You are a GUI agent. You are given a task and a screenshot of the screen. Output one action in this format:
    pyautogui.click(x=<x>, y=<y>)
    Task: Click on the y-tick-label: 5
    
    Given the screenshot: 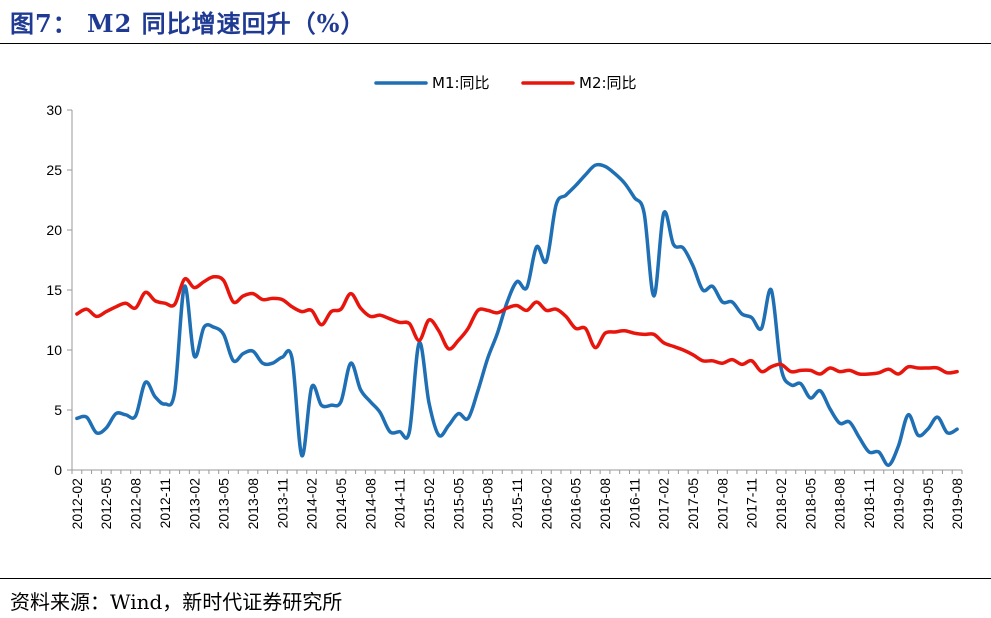 What is the action you would take?
    pyautogui.click(x=58, y=410)
    